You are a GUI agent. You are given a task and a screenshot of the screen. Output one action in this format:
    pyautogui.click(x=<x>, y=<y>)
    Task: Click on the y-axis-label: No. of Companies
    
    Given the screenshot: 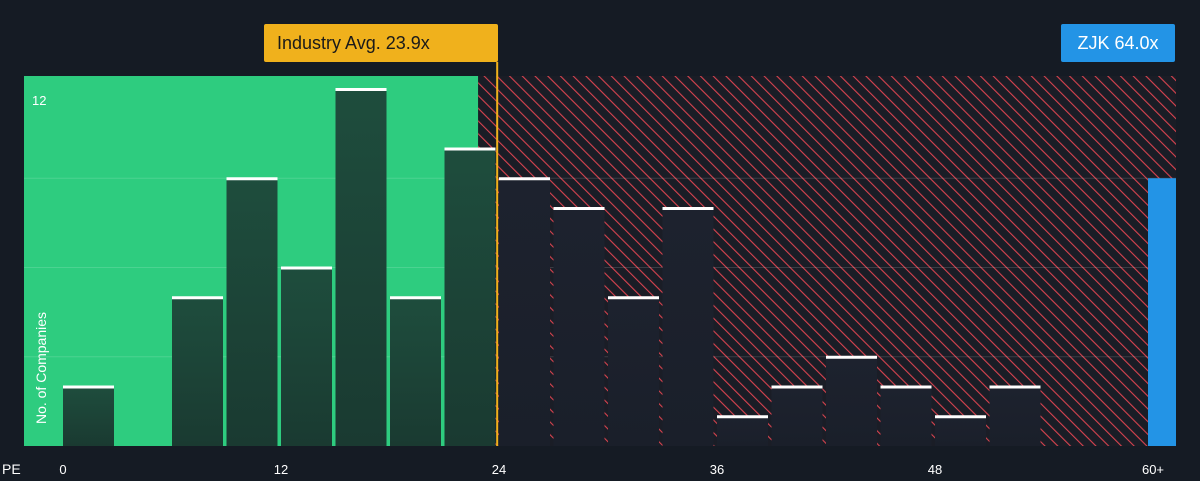 What is the action you would take?
    pyautogui.click(x=41, y=368)
    